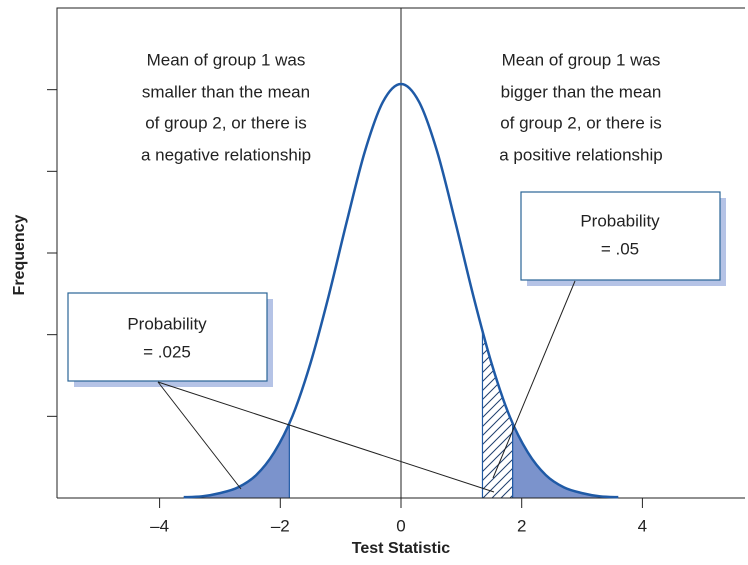 The height and width of the screenshot is (565, 748). I want to click on callout-left: Probability = .025, so click(170, 339).